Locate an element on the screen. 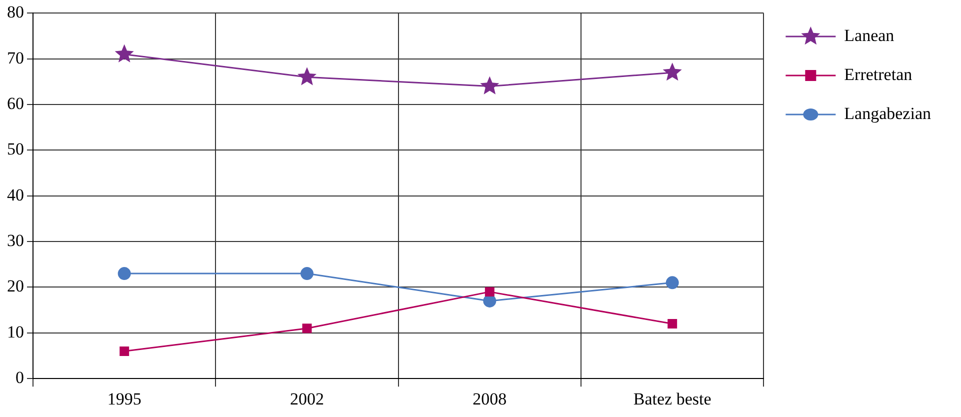 This screenshot has width=961, height=417. y-tick-label: 0 is located at coordinates (20, 378).